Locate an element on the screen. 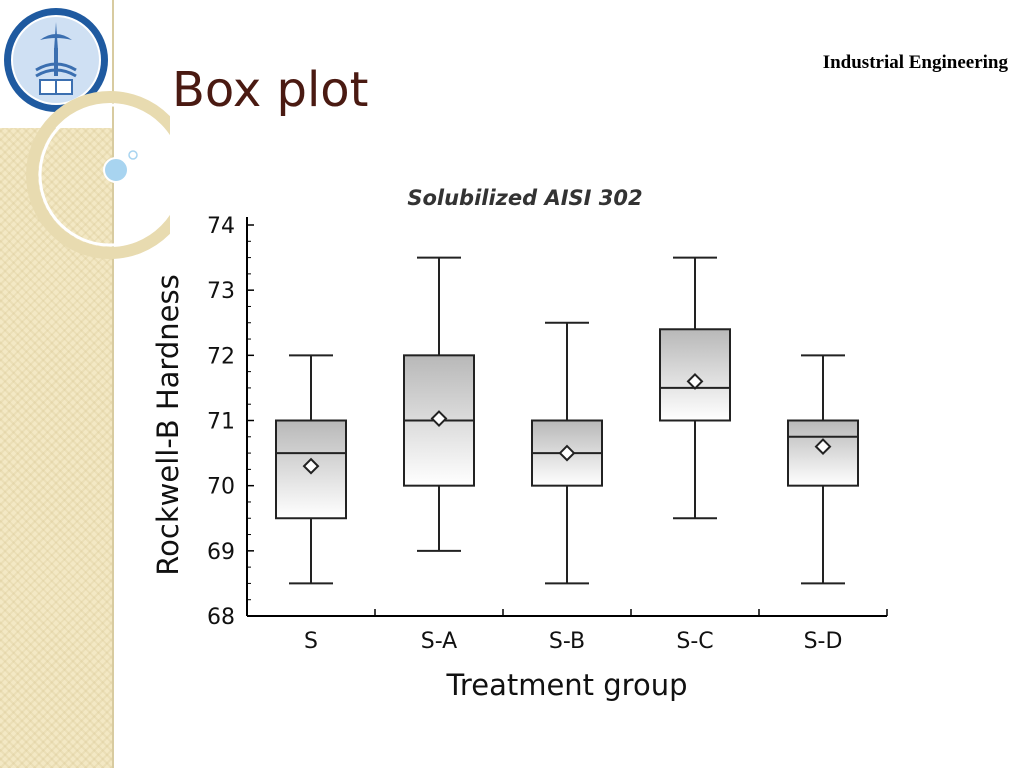 The image size is (1024, 768). y-tick-label: 72 is located at coordinates (221, 356).